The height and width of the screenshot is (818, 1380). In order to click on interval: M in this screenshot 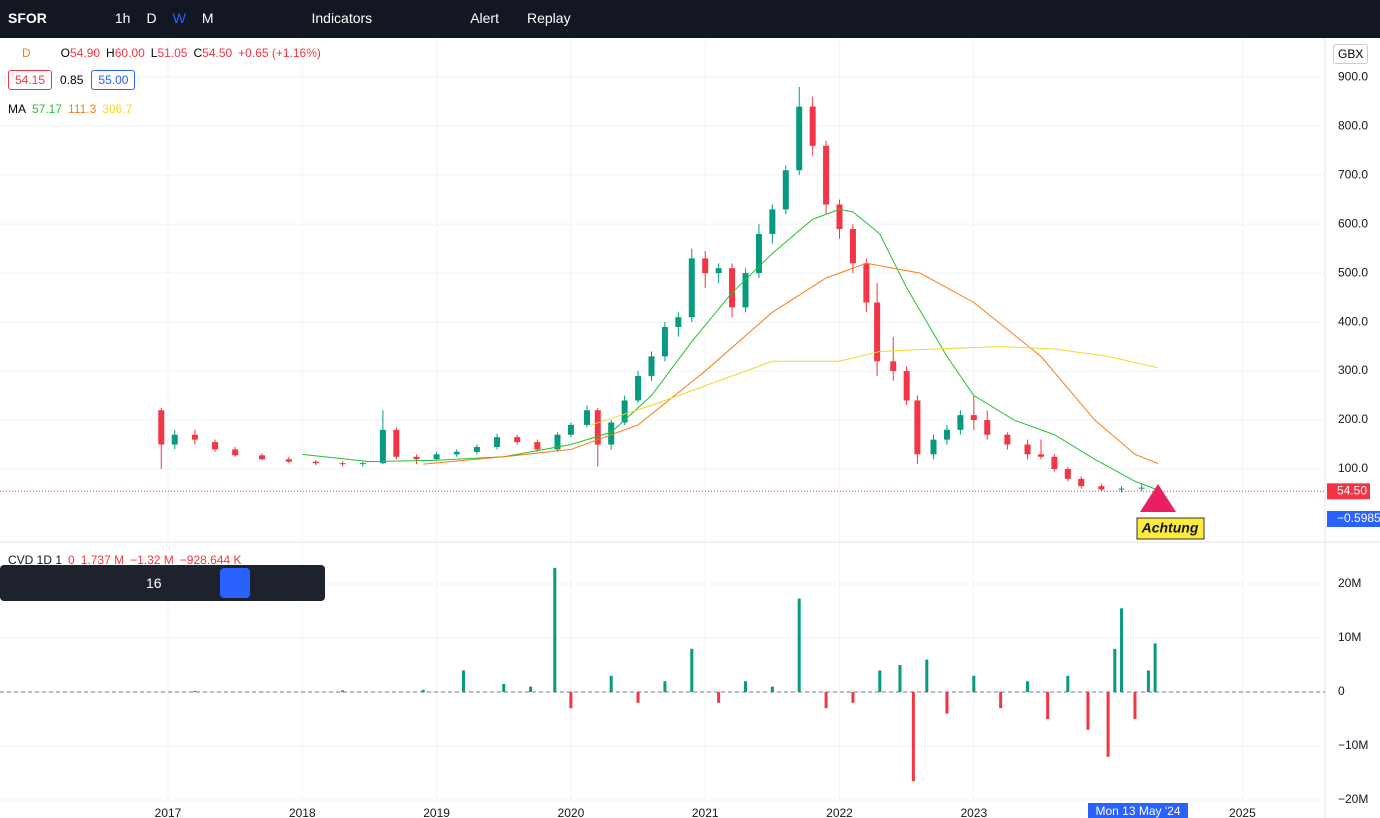, I will do `click(207, 18)`.